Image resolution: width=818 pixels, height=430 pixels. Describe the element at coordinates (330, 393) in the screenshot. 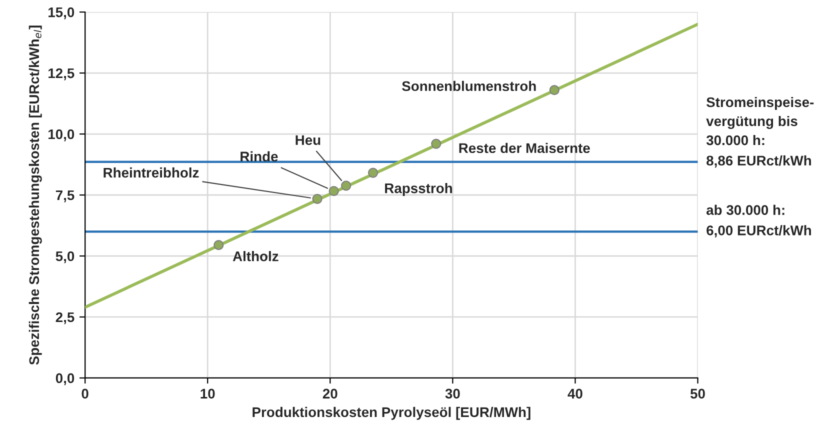

I see `x-tick-label: 20` at that location.